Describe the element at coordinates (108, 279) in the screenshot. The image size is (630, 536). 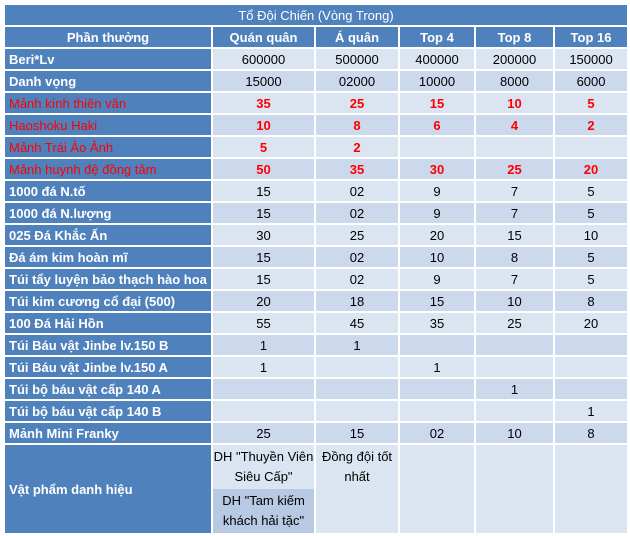
I see `row-label: Túi tẩy luyện bảo thạch hào hoa` at that location.